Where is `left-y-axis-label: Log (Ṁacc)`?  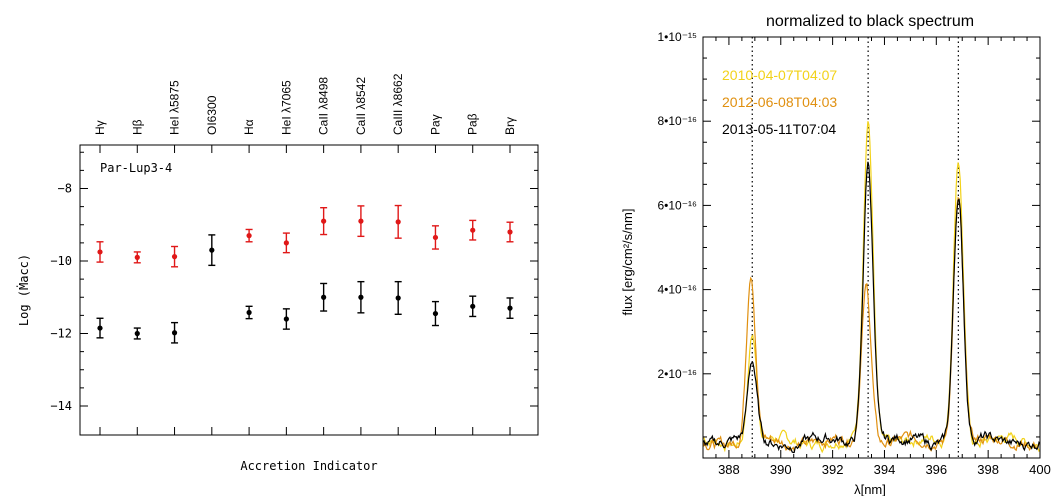
left-y-axis-label: Log (Ṁacc) is located at coordinates (23, 290).